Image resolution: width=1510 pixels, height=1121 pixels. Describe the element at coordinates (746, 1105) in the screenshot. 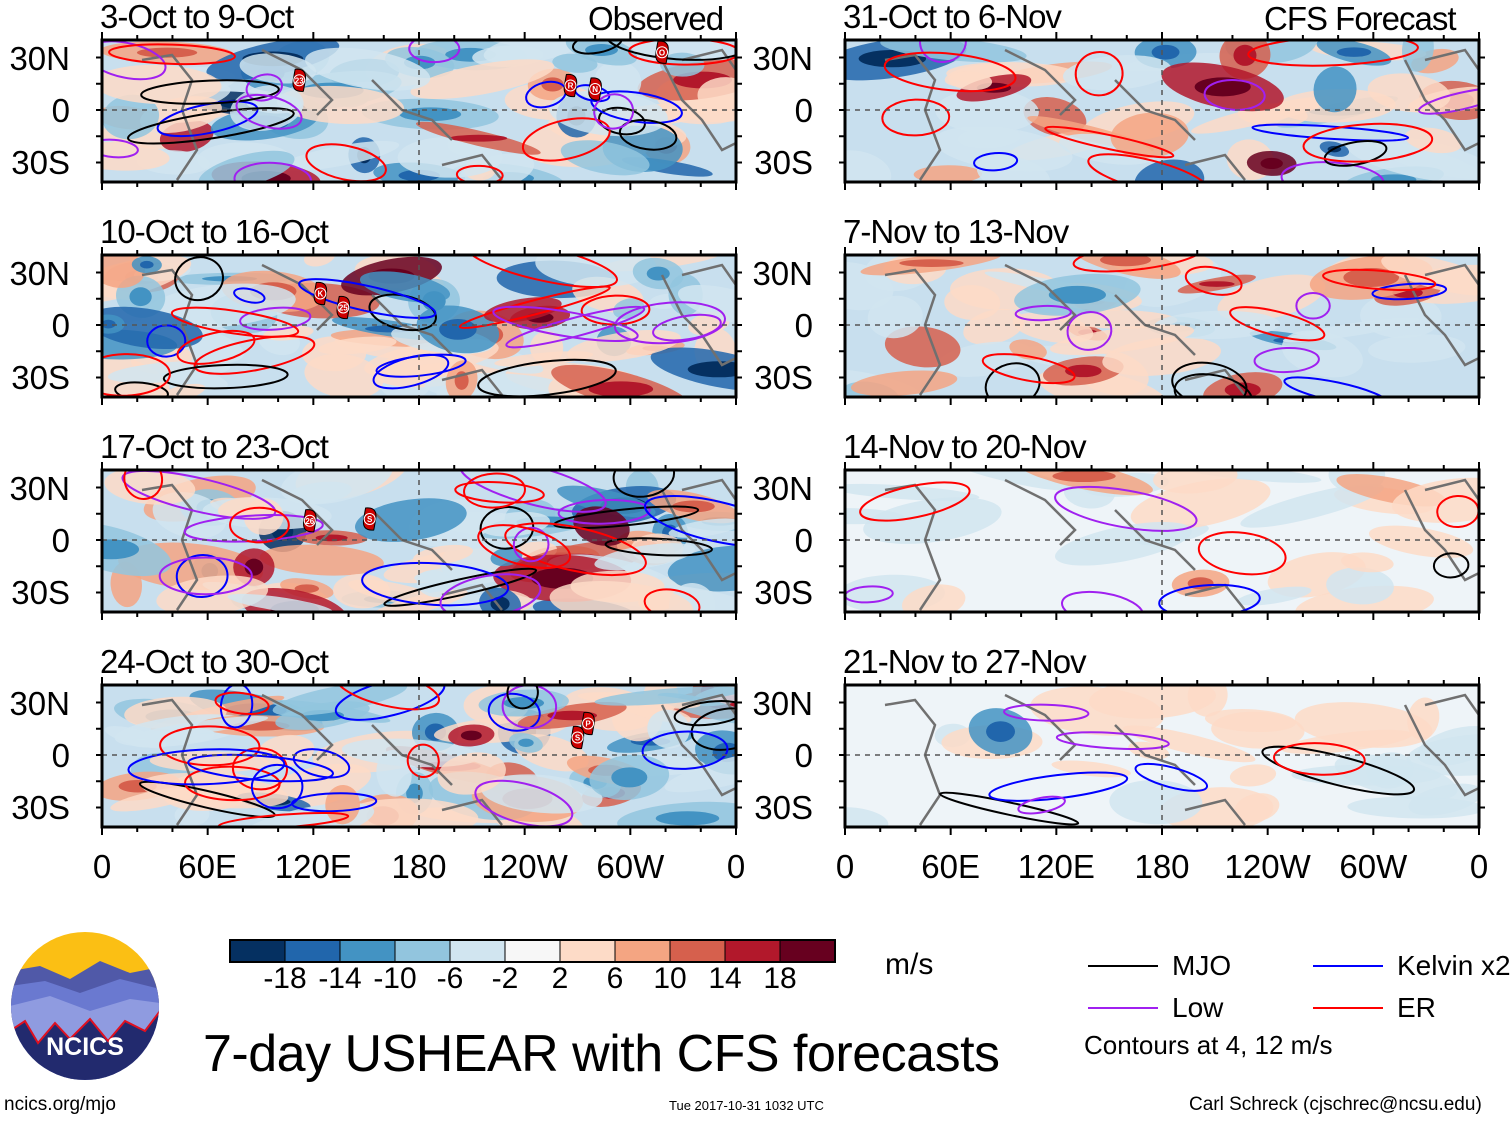

I see `footer-timestamp: Tue 2017-10-31 1032 UTC` at that location.